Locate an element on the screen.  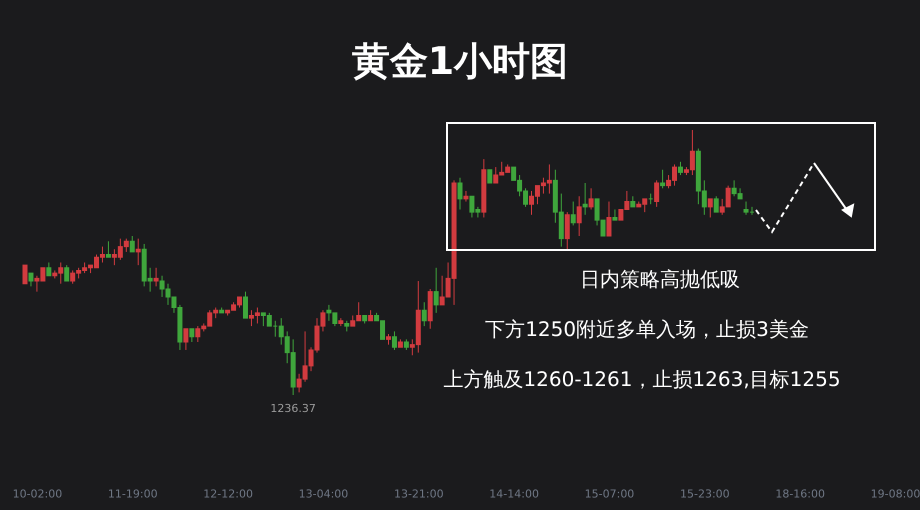
x-tick-label: 18-16:00 is located at coordinates (800, 494).